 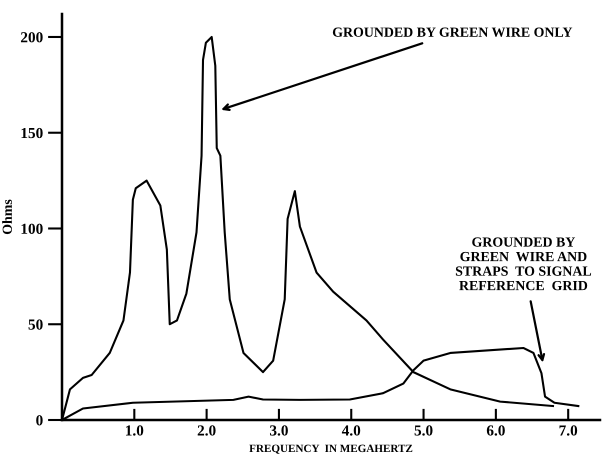 What do you see at coordinates (7, 217) in the screenshot?
I see `y-axis-title: Ohms` at bounding box center [7, 217].